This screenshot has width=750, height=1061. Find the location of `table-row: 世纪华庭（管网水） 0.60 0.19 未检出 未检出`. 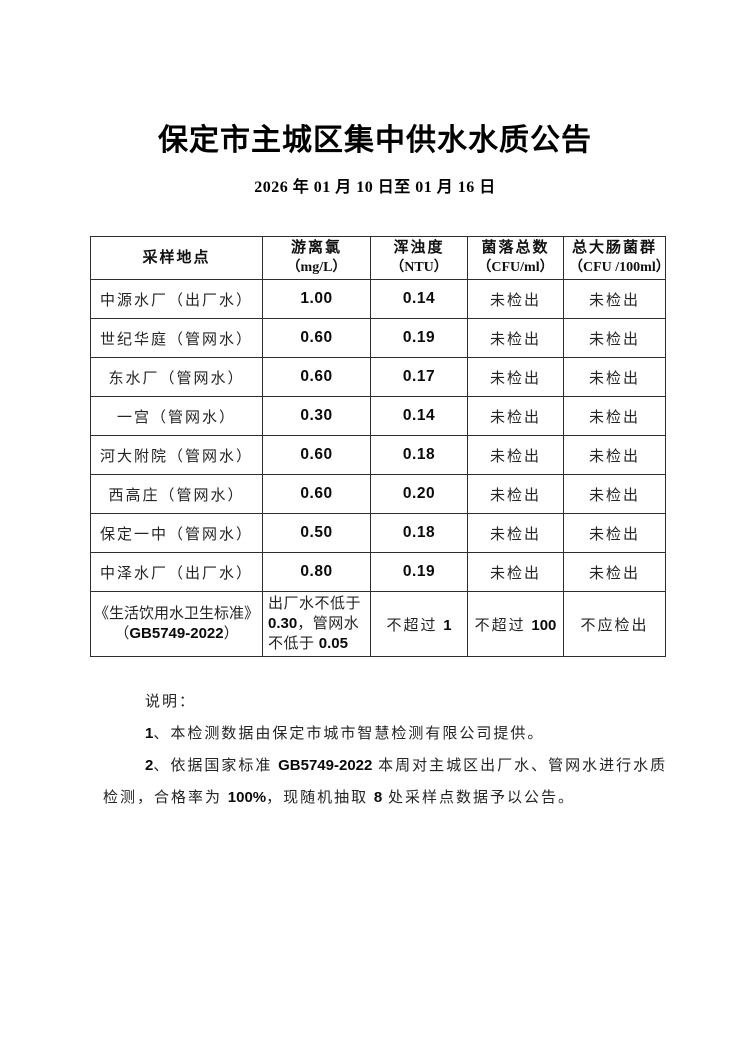

table-row: 世纪华庭（管网水） 0.60 0.19 未检出 未检出 is located at coordinates (378, 338).